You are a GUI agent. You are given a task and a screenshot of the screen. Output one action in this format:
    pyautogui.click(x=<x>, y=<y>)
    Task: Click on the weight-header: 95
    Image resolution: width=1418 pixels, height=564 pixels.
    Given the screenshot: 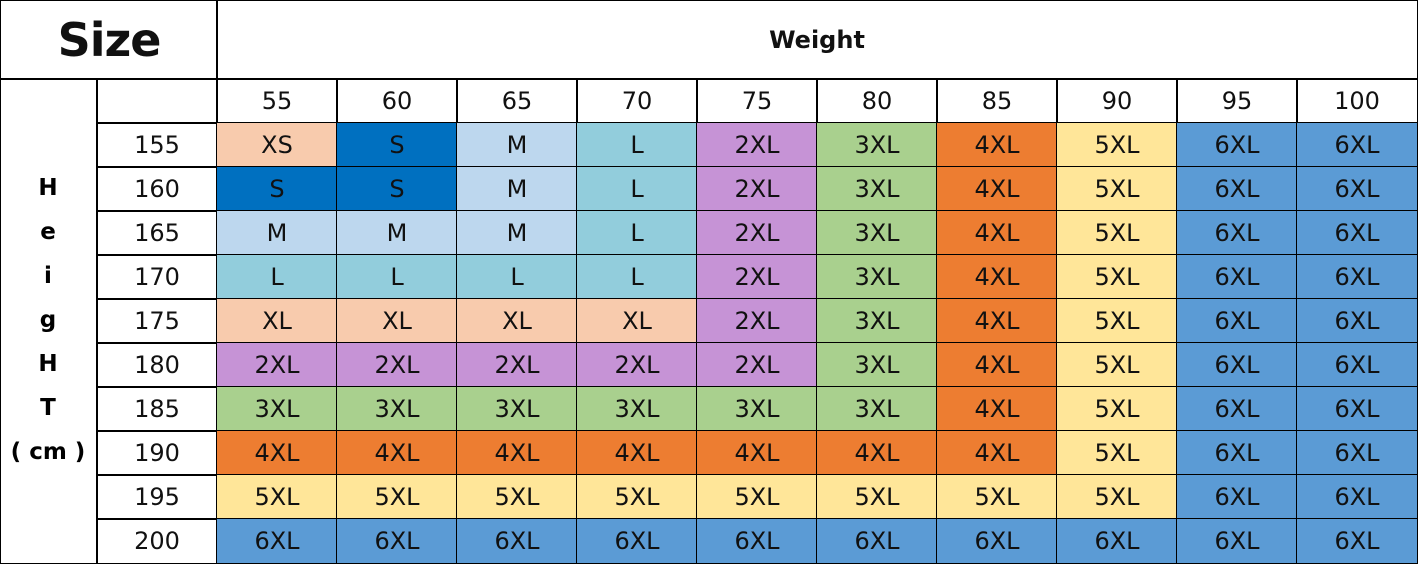 What is the action you would take?
    pyautogui.click(x=1237, y=101)
    